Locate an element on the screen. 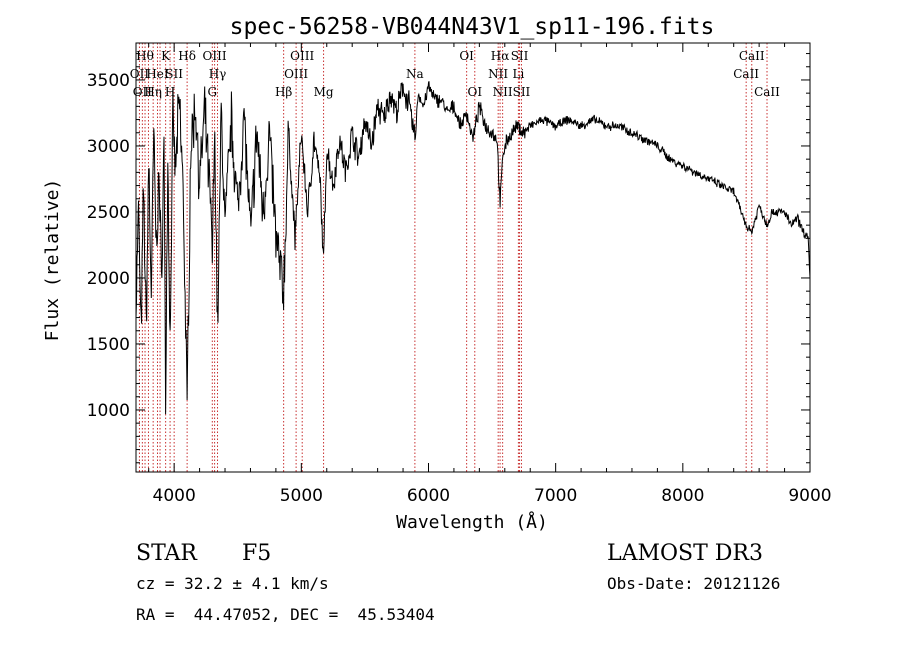 The height and width of the screenshot is (649, 900). line-label: Hθ is located at coordinates (145, 56).